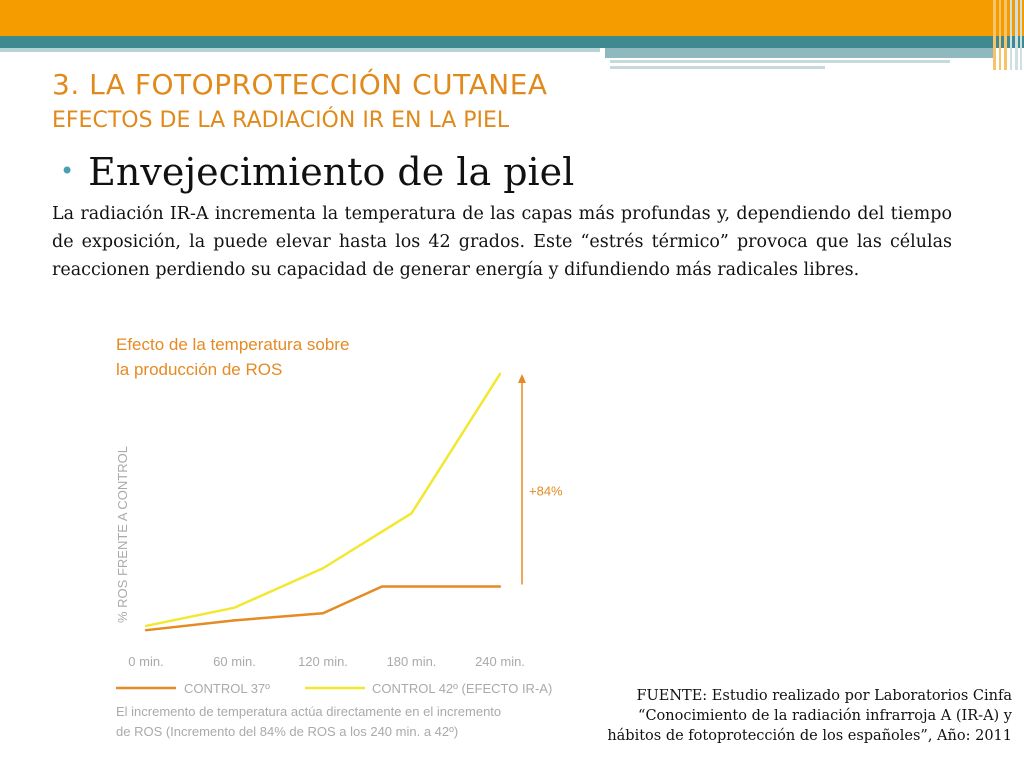 This screenshot has height=768, width=1024. Describe the element at coordinates (145, 661) in the screenshot. I see `x-tick-label: 0 min.` at that location.